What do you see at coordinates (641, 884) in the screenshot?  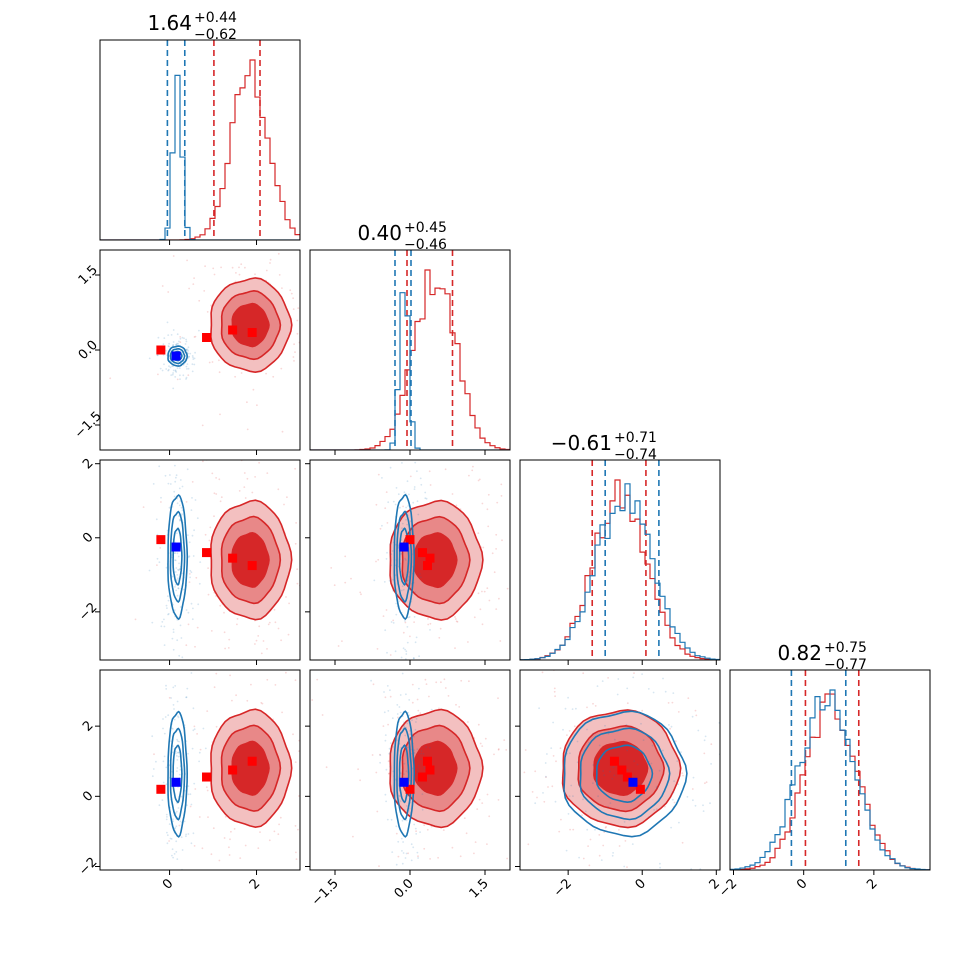 I see `x-tick-label-2-1: 0` at bounding box center [641, 884].